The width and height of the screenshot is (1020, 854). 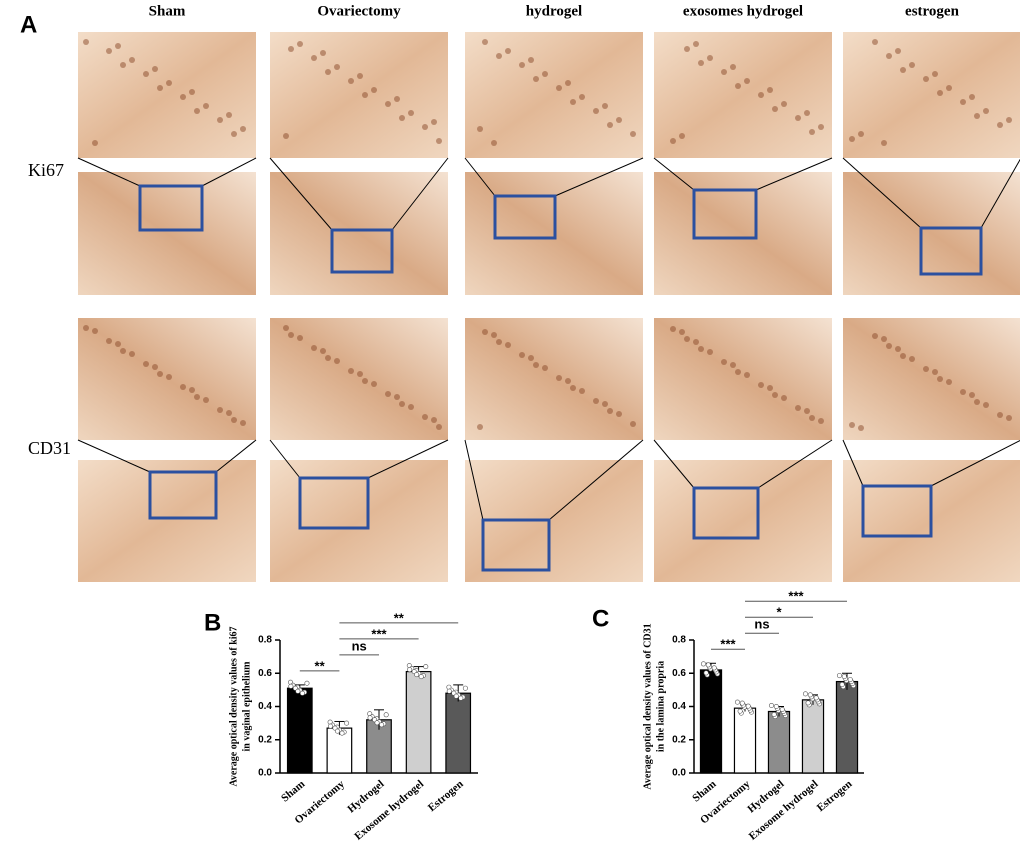 What do you see at coordinates (679, 640) in the screenshot?
I see `y-tick-label: 0.8` at bounding box center [679, 640].